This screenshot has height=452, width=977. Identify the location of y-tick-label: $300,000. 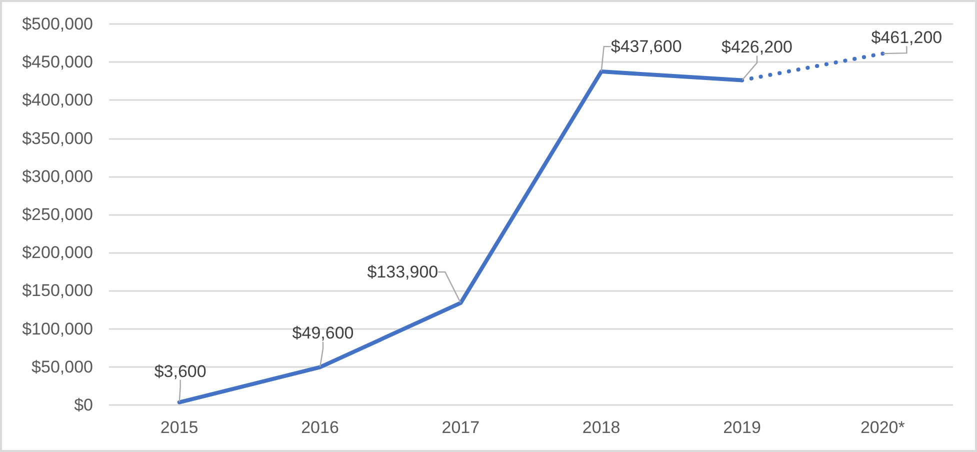
(57, 176).